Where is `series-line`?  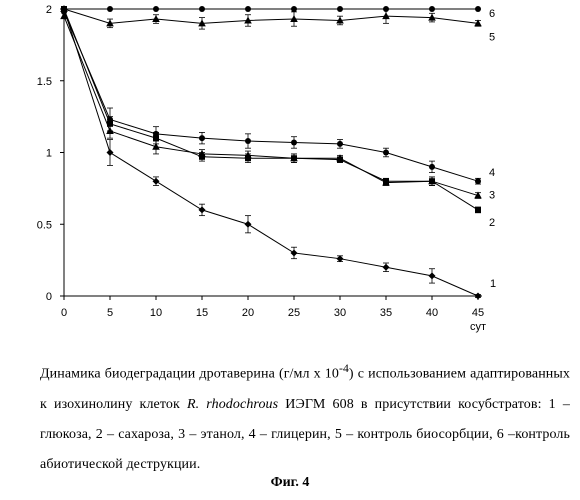
series-line is located at coordinates (271, 16).